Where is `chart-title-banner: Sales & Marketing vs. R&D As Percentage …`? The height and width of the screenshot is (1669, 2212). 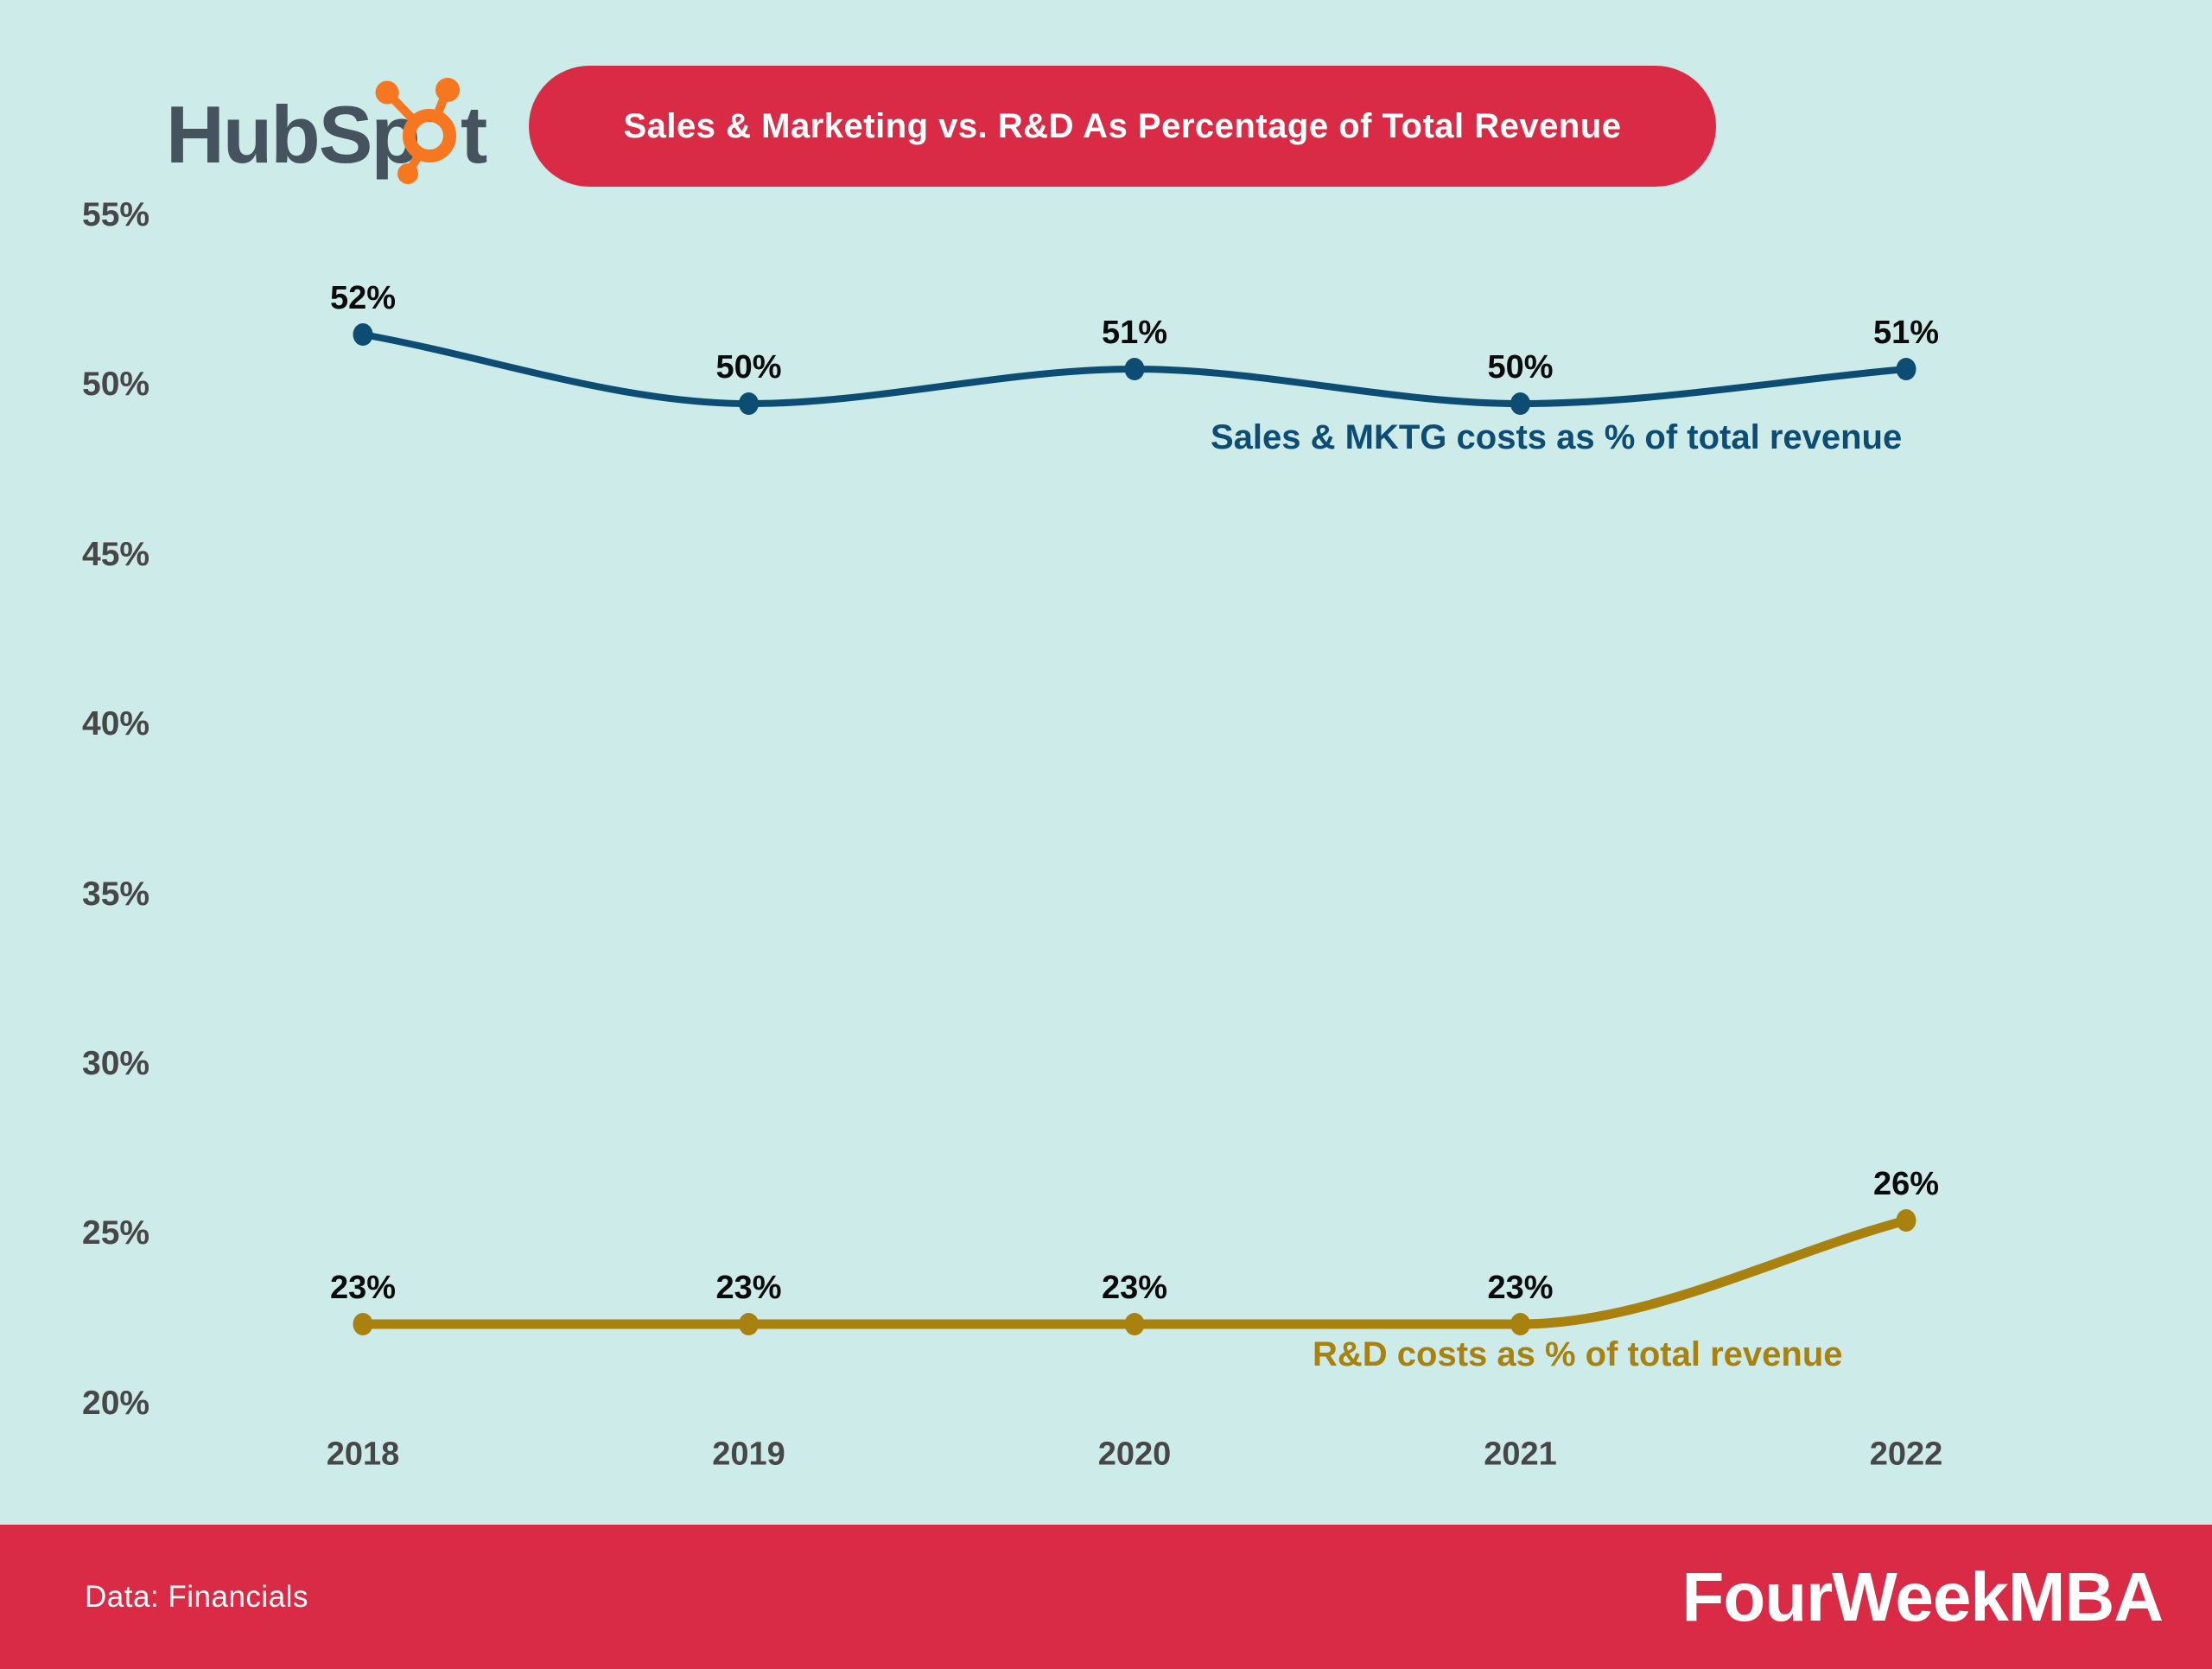 chart-title-banner: Sales & Marketing vs. R&D As Percentage … is located at coordinates (1122, 126).